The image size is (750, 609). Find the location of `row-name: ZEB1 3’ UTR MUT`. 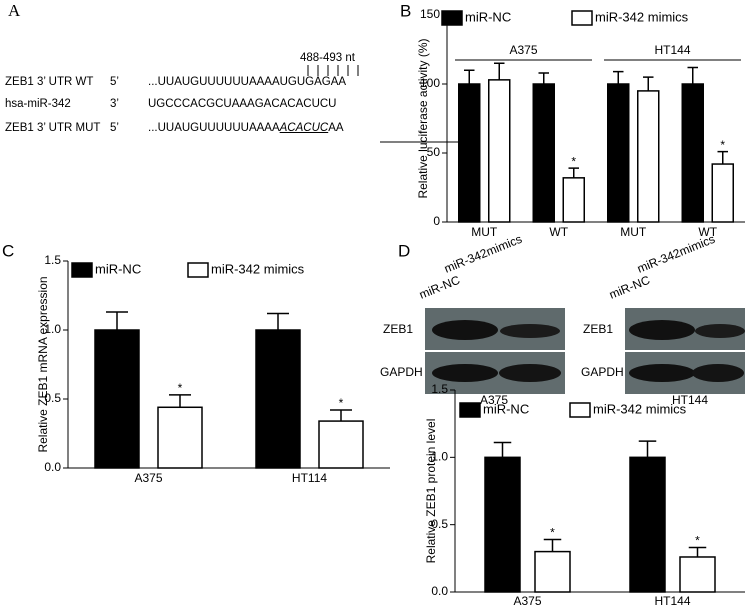

row-name: ZEB1 3’ UTR MUT is located at coordinates (53, 128).